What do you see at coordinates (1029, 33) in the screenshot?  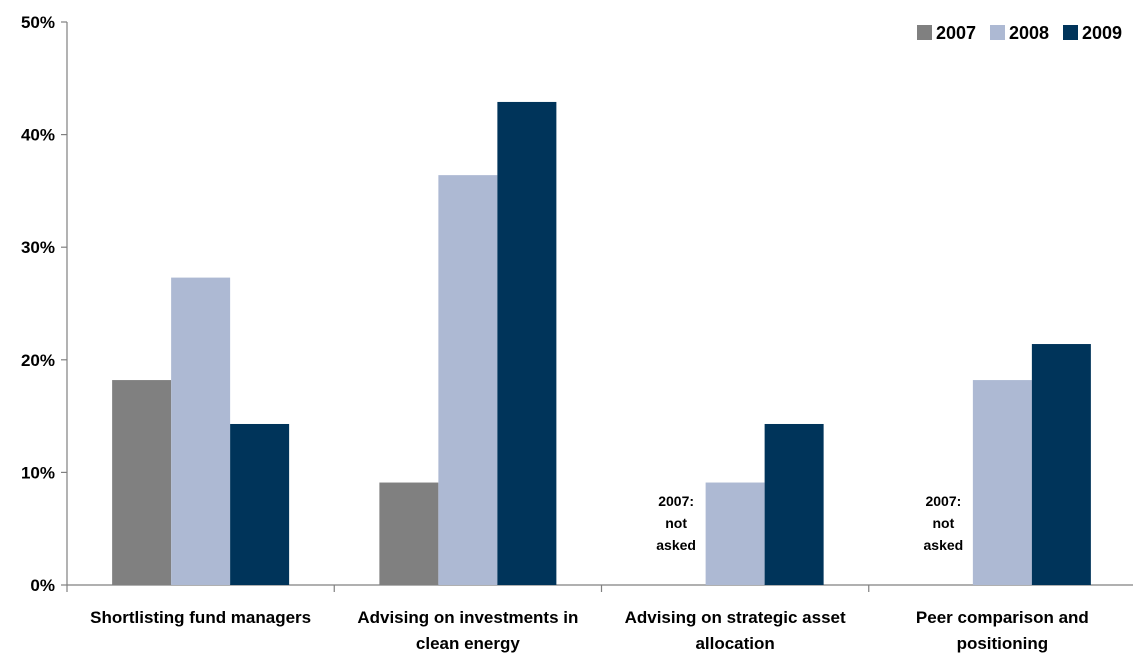 I see `legend-label: 2008` at bounding box center [1029, 33].